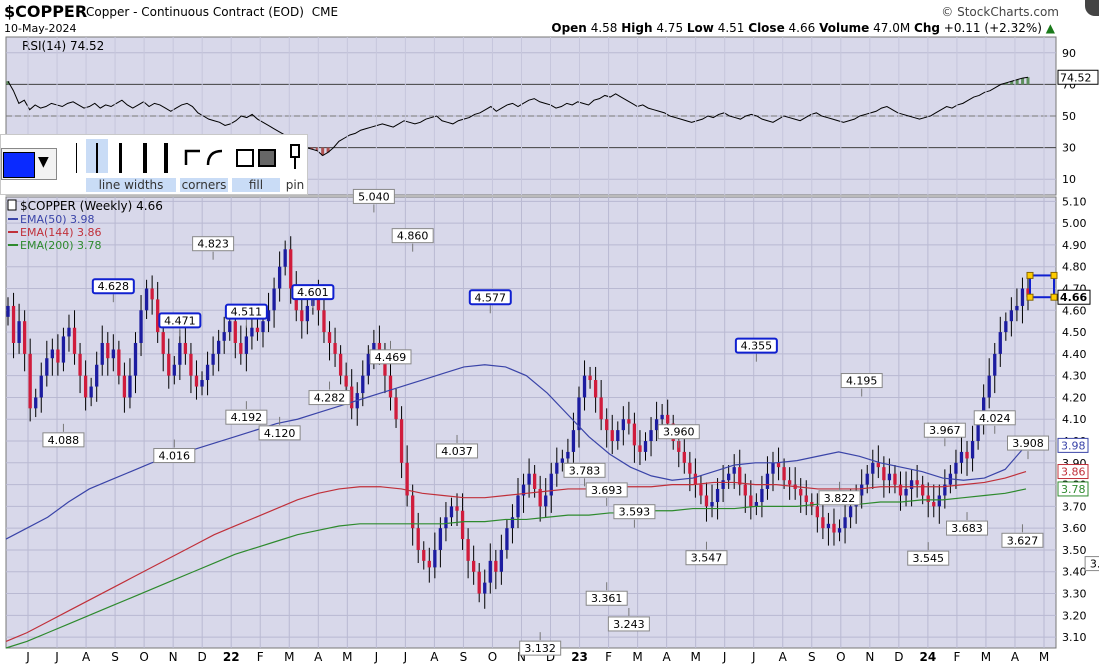  What do you see at coordinates (267, 158) in the screenshot?
I see `fill-solid-button` at bounding box center [267, 158].